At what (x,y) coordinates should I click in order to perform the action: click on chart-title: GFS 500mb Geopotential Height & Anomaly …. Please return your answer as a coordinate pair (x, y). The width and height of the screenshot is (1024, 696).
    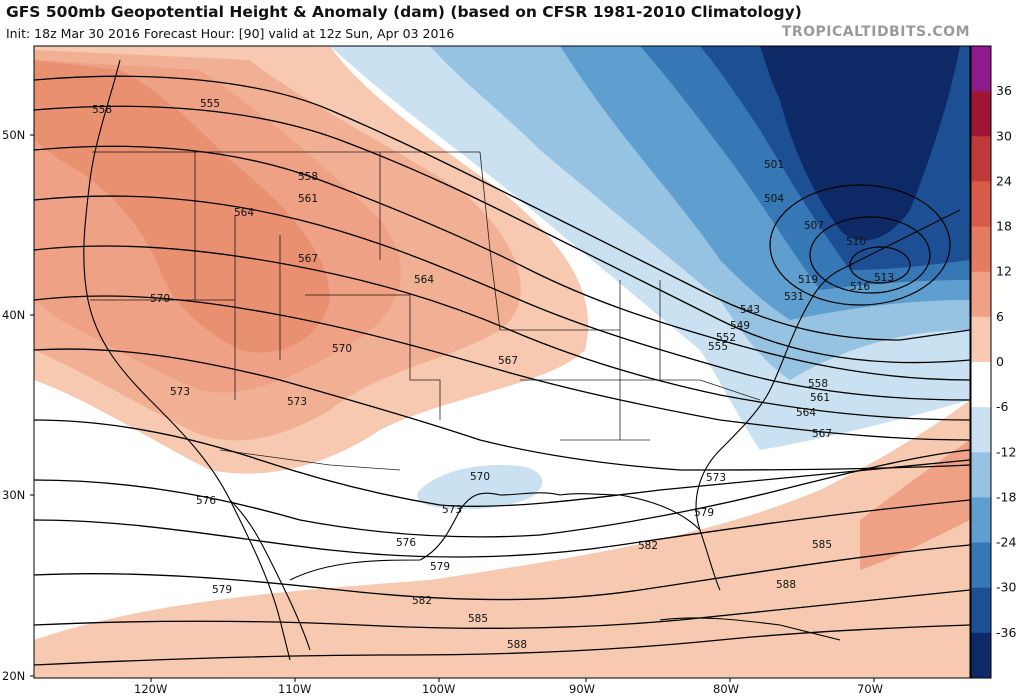
    Looking at the image, I should click on (404, 12).